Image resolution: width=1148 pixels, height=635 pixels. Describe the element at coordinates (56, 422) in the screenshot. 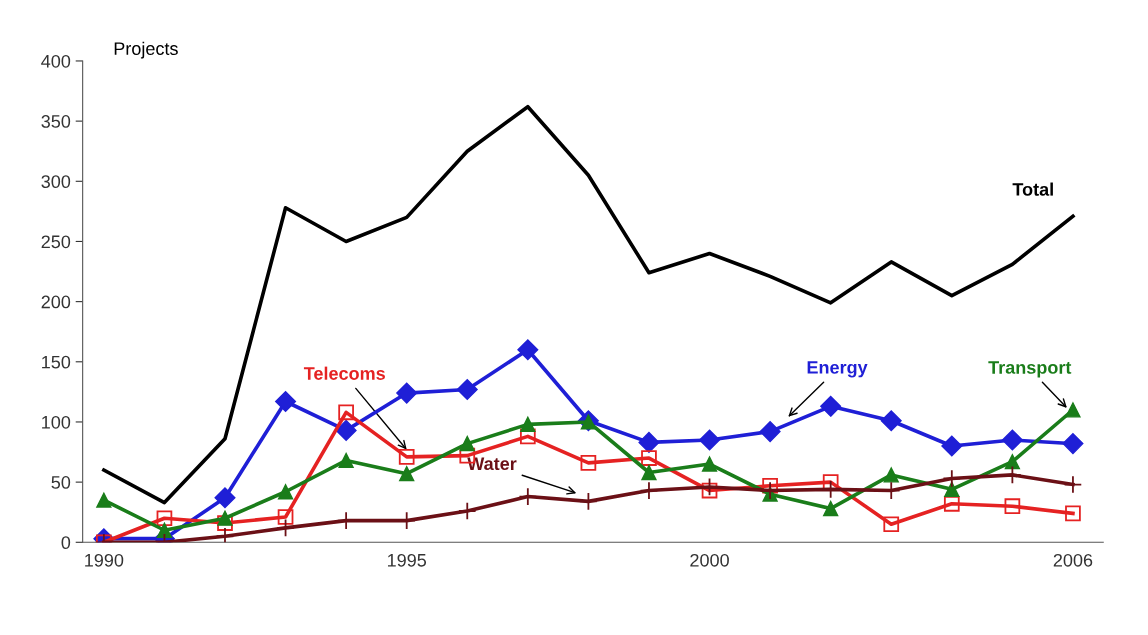

I see `y-tick-label: 100` at that location.